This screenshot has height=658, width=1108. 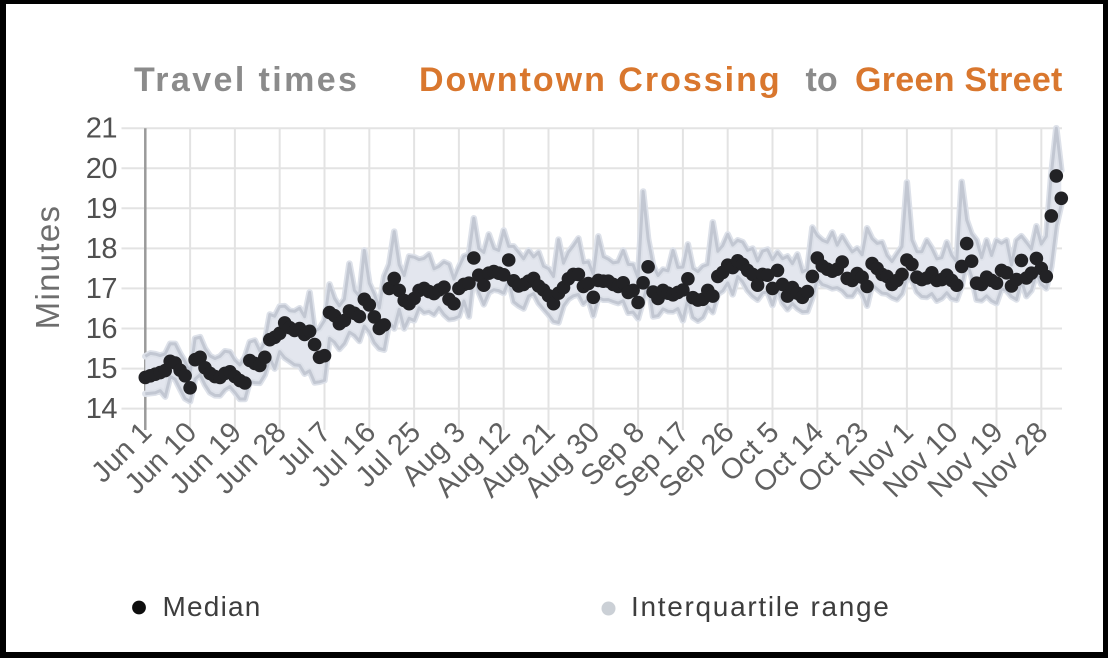 I want to click on svg-text: 17, so click(x=101, y=288).